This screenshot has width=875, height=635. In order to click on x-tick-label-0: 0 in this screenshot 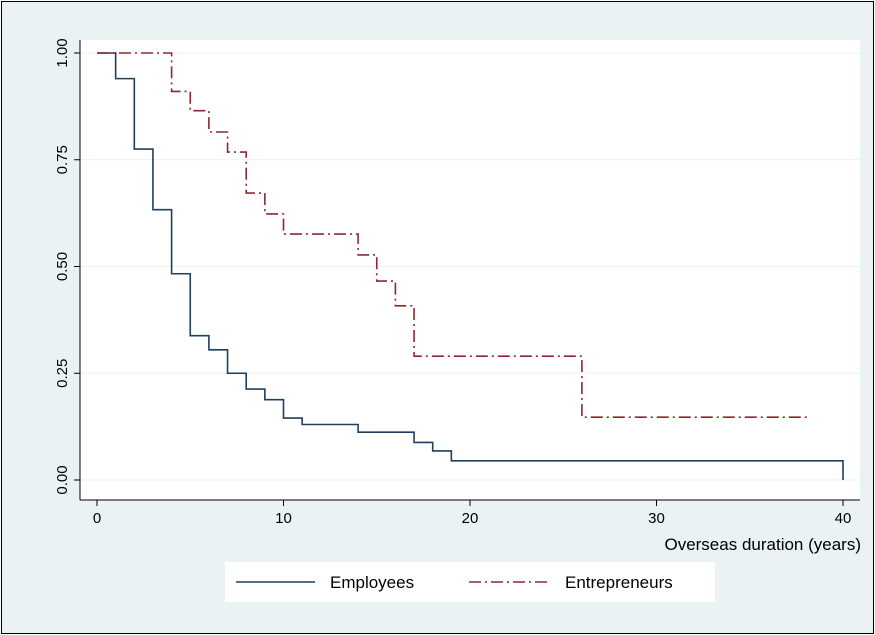, I will do `click(97, 518)`.